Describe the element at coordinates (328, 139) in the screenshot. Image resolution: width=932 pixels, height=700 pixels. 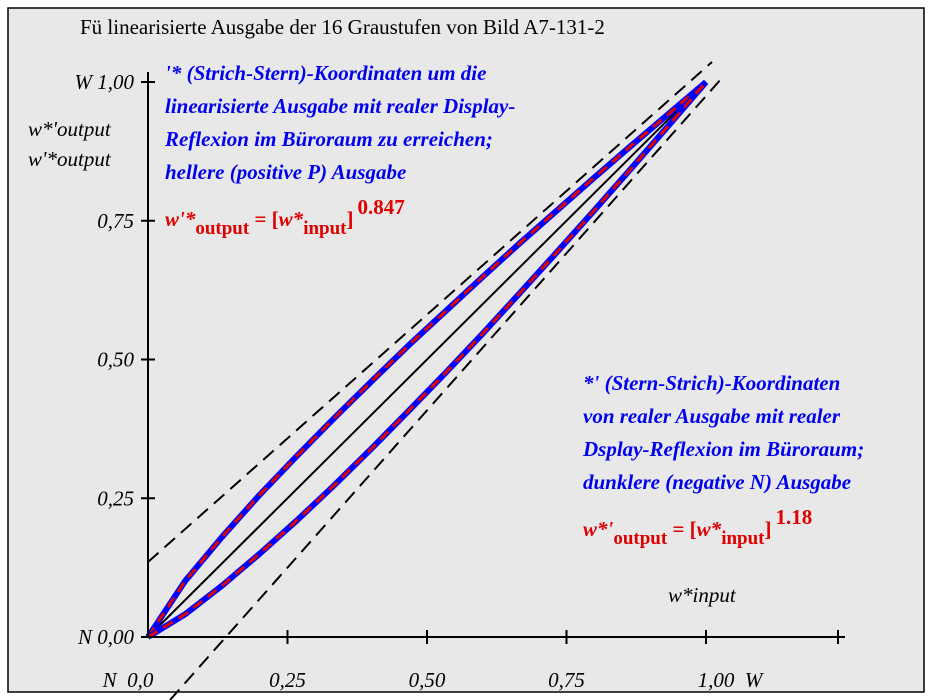
I see `annotation-line: Reflexion im Büroraum zu erreichen;` at that location.